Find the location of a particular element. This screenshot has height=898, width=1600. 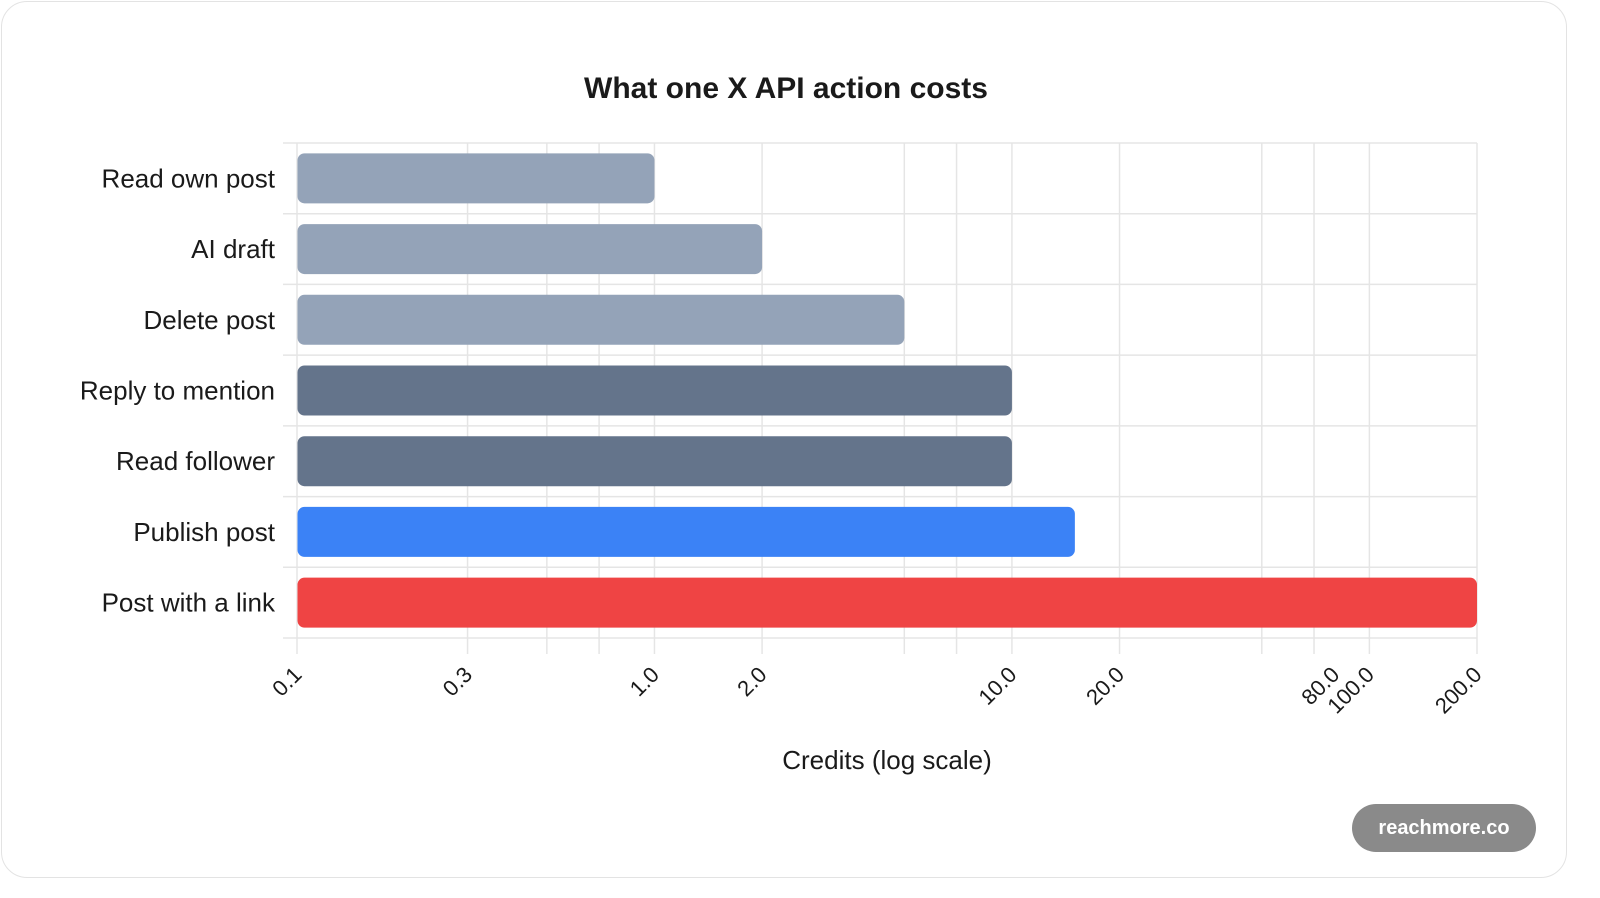

category-label: Post with a link is located at coordinates (189, 603).